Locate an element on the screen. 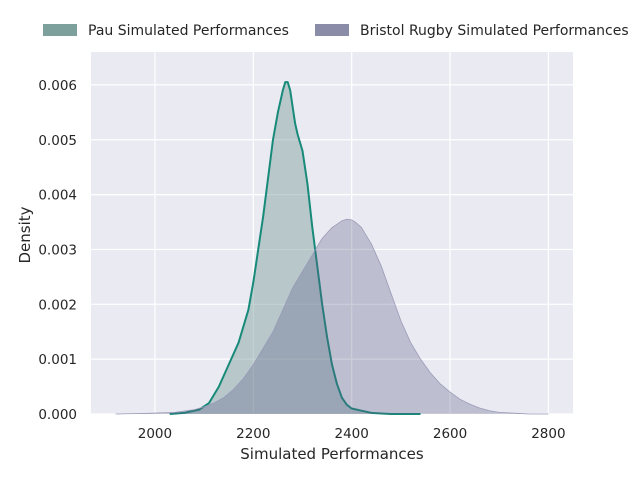 Image resolution: width=640 pixels, height=480 pixels. legend-label-1: Bristol Rugby Simulated Performances is located at coordinates (494, 31).